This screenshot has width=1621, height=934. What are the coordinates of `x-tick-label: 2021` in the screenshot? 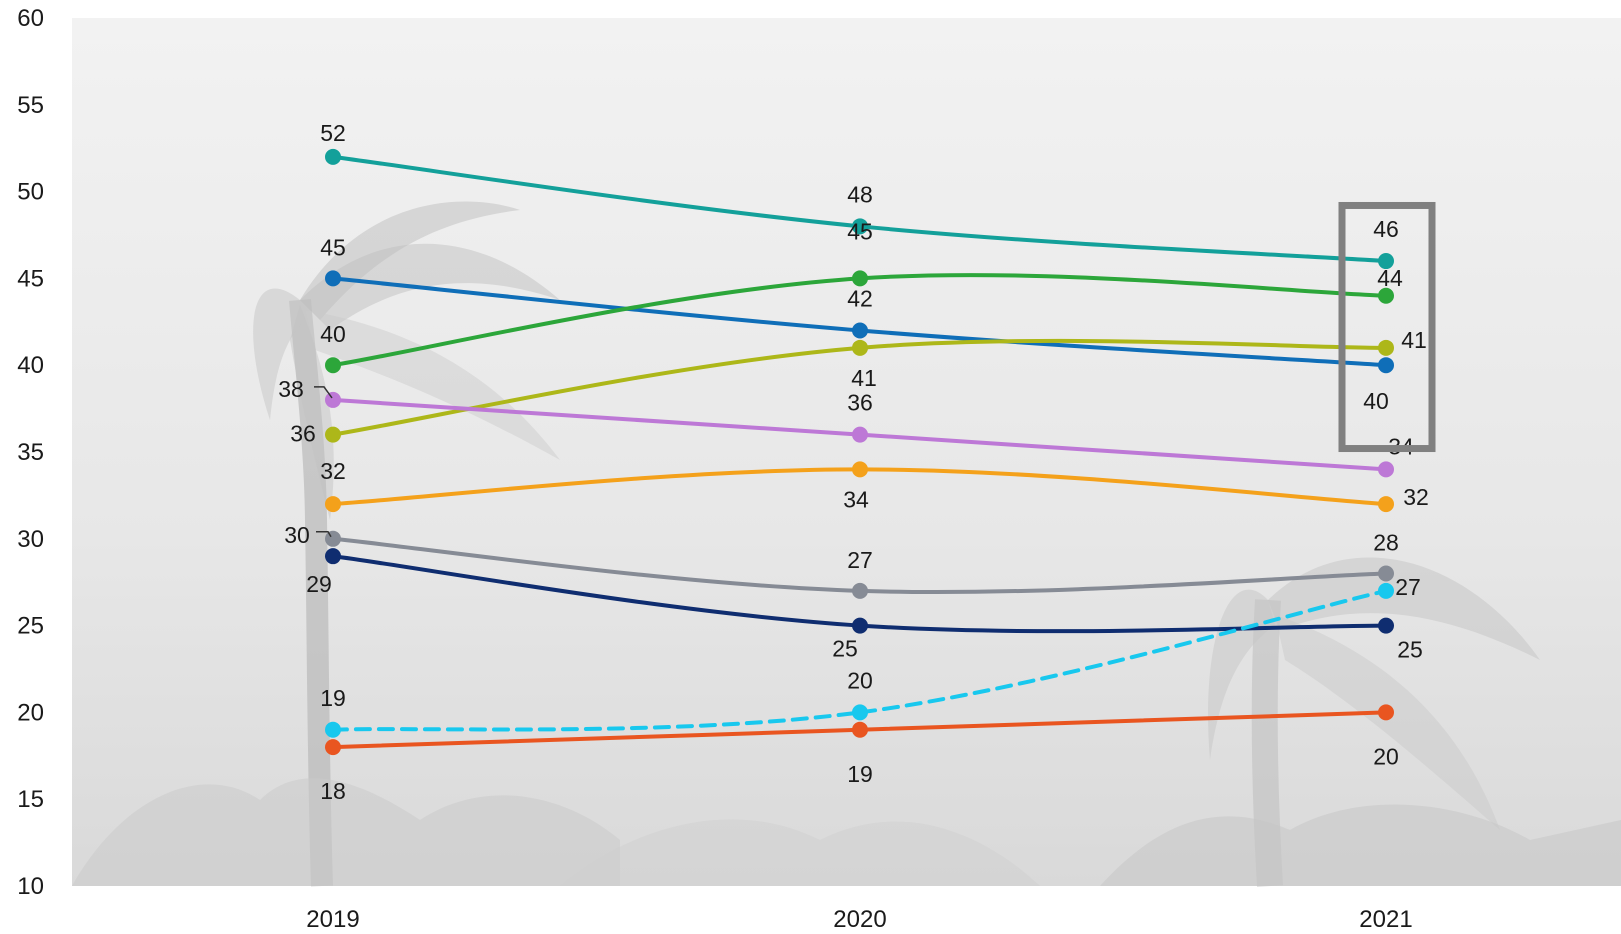 It's located at (1385, 919).